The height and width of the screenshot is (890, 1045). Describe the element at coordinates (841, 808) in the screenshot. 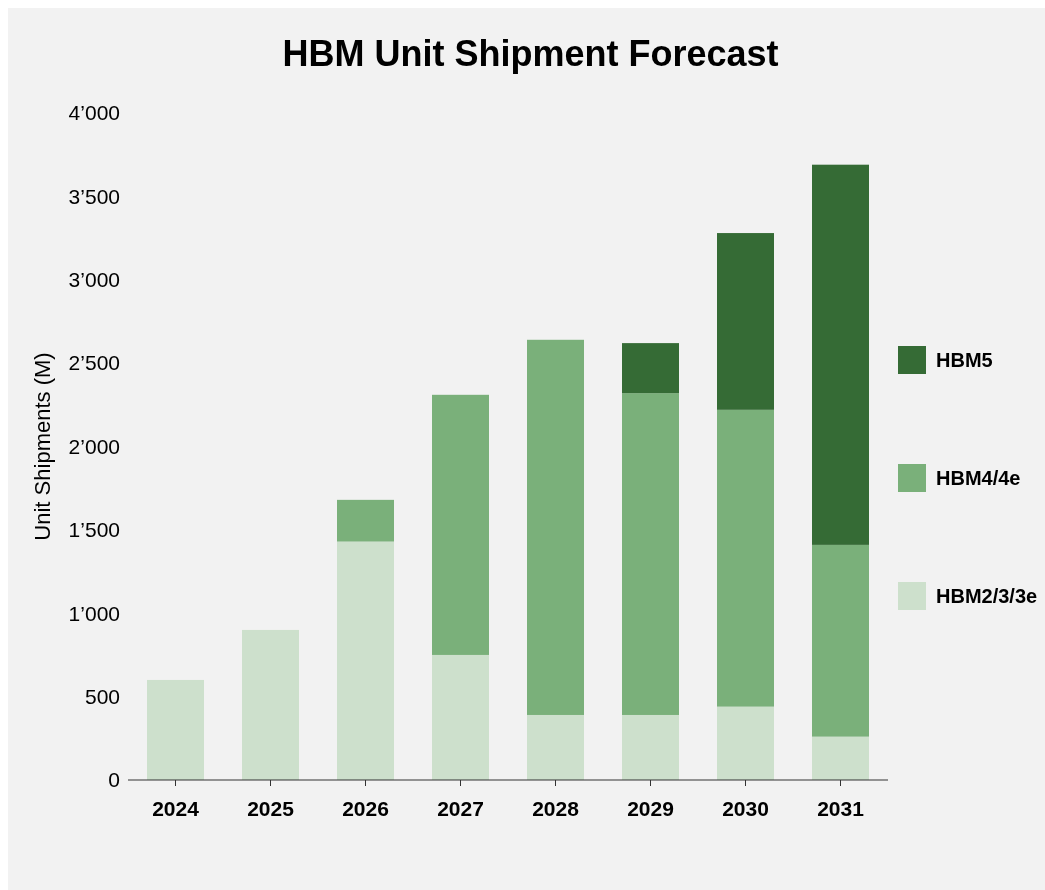

I see `x-tick-label: 2031` at that location.